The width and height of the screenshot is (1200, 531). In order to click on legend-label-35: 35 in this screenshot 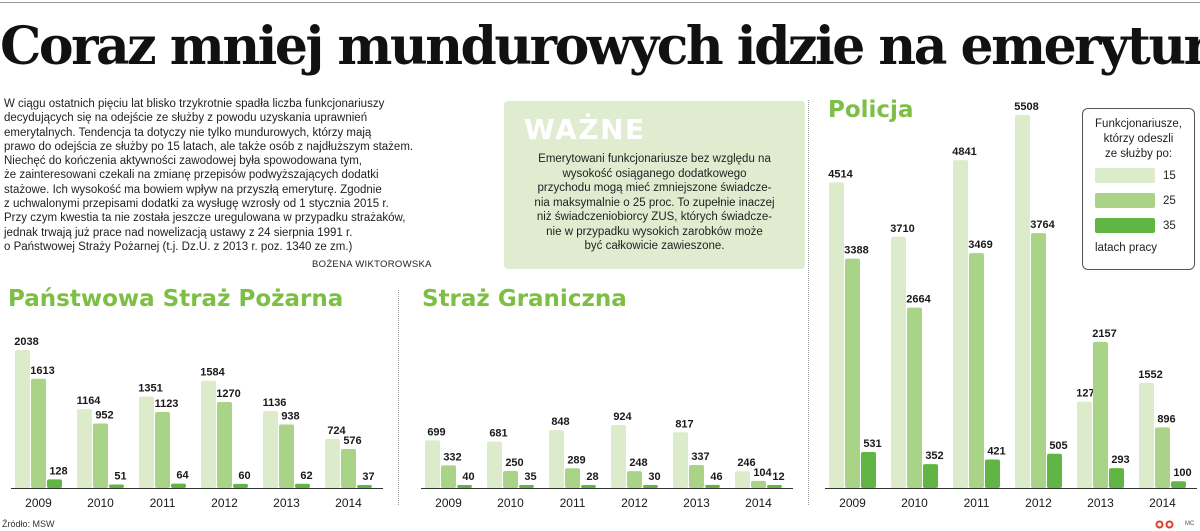, I will do `click(1169, 226)`.